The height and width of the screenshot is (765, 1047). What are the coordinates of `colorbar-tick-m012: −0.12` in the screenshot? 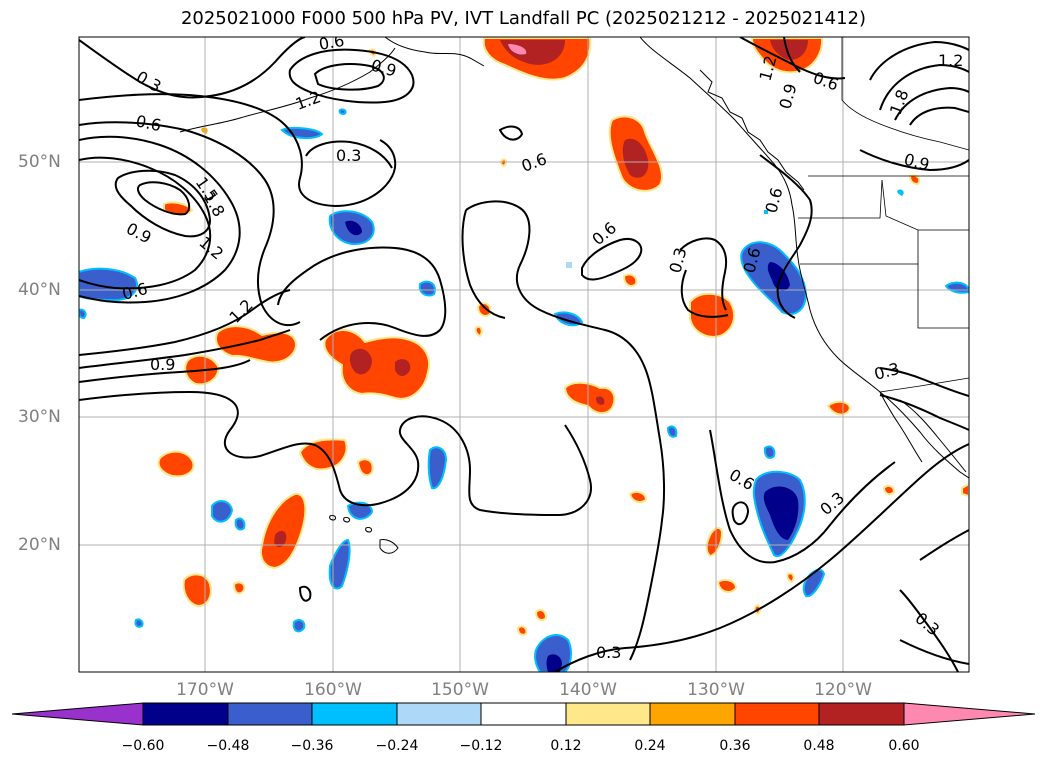 It's located at (481, 746).